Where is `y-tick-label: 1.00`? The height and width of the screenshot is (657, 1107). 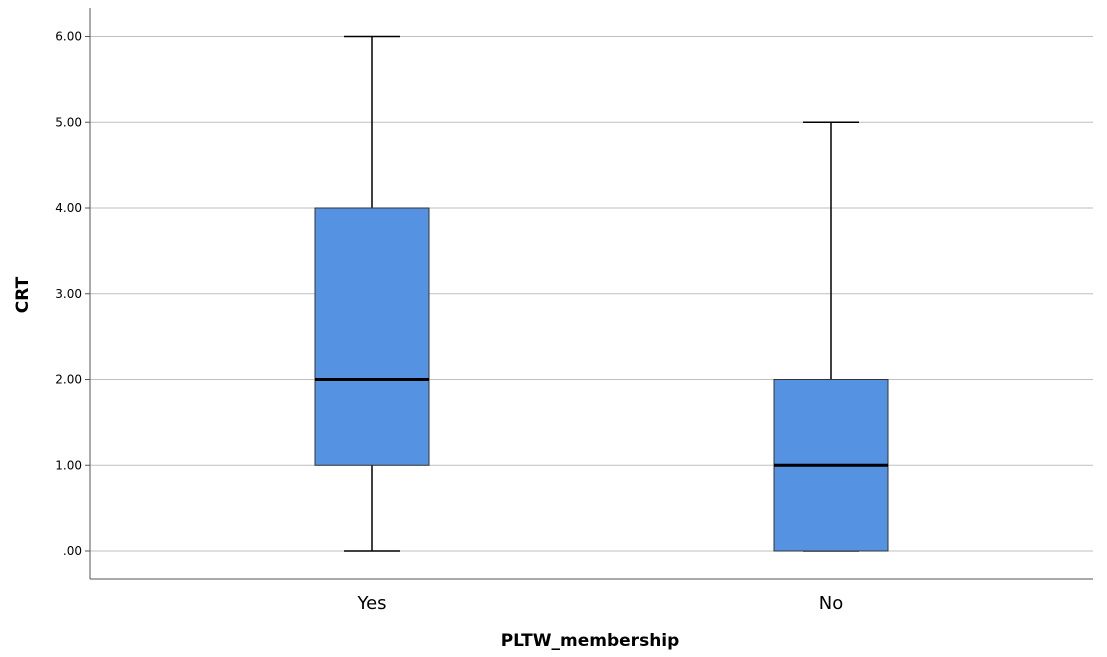 y-tick-label: 1.00 is located at coordinates (68, 465).